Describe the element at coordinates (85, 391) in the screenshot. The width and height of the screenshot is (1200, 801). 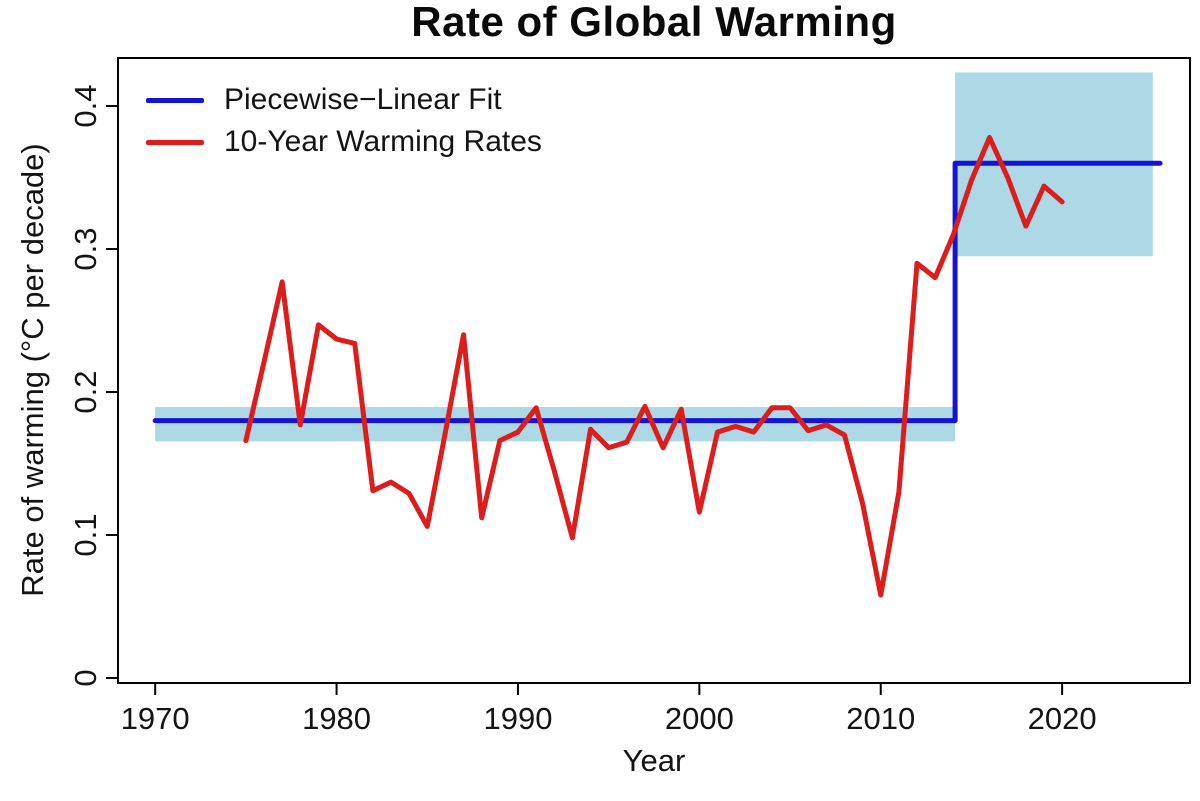
I see `y-tick-label: 0.2` at that location.